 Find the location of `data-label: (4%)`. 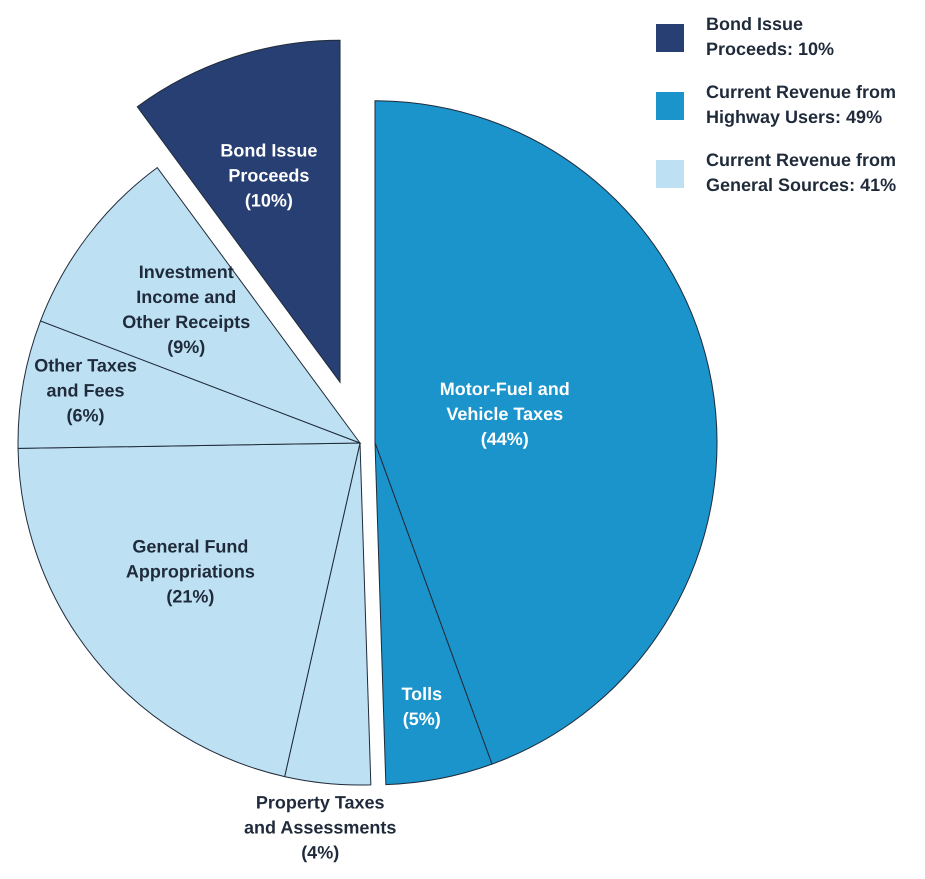

data-label: (4%) is located at coordinates (320, 852).